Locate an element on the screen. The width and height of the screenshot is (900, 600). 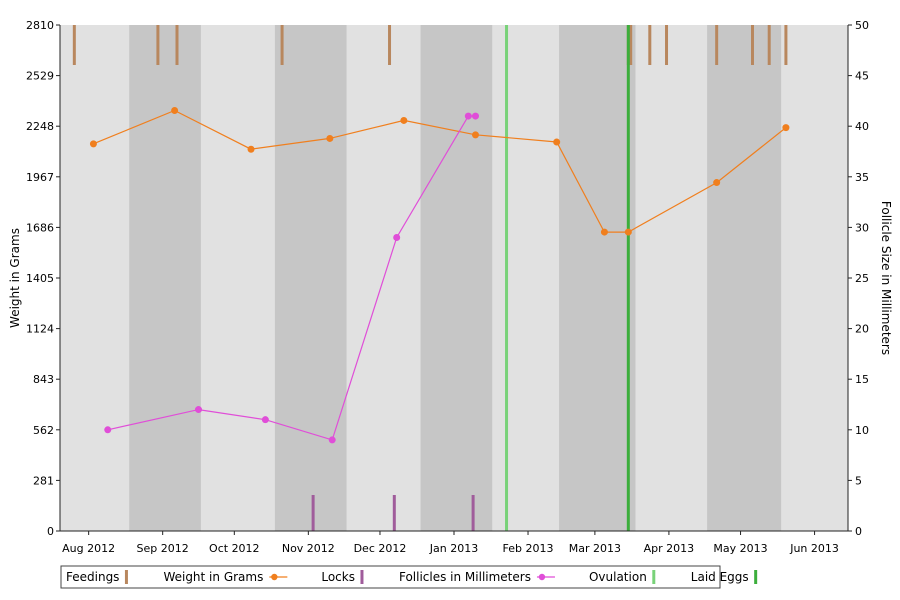
x-tick-label: Jan 2013 is located at coordinates (453, 548).